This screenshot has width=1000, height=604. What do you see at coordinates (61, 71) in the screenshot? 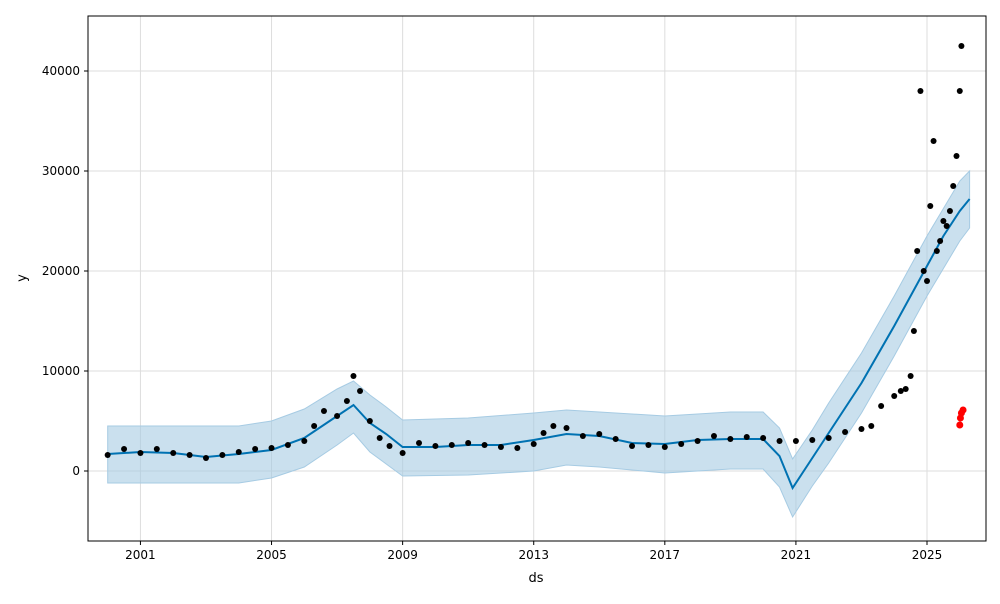
I see `y-tick-label: 40000` at bounding box center [61, 71].